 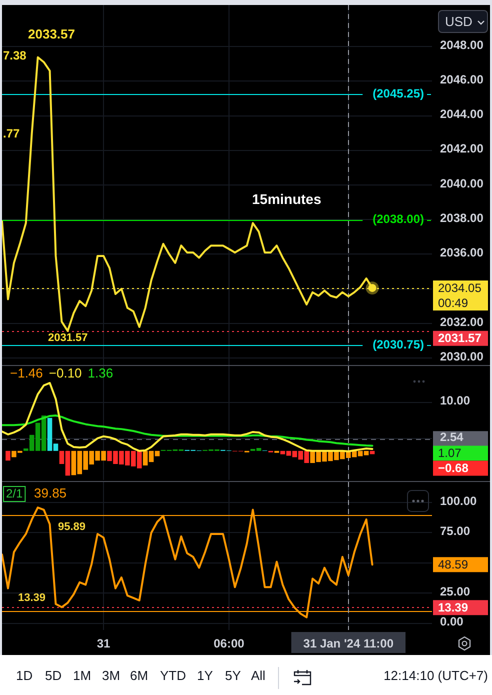 What do you see at coordinates (462, 321) in the screenshot?
I see `y-tick-label: 2032.00` at bounding box center [462, 321].